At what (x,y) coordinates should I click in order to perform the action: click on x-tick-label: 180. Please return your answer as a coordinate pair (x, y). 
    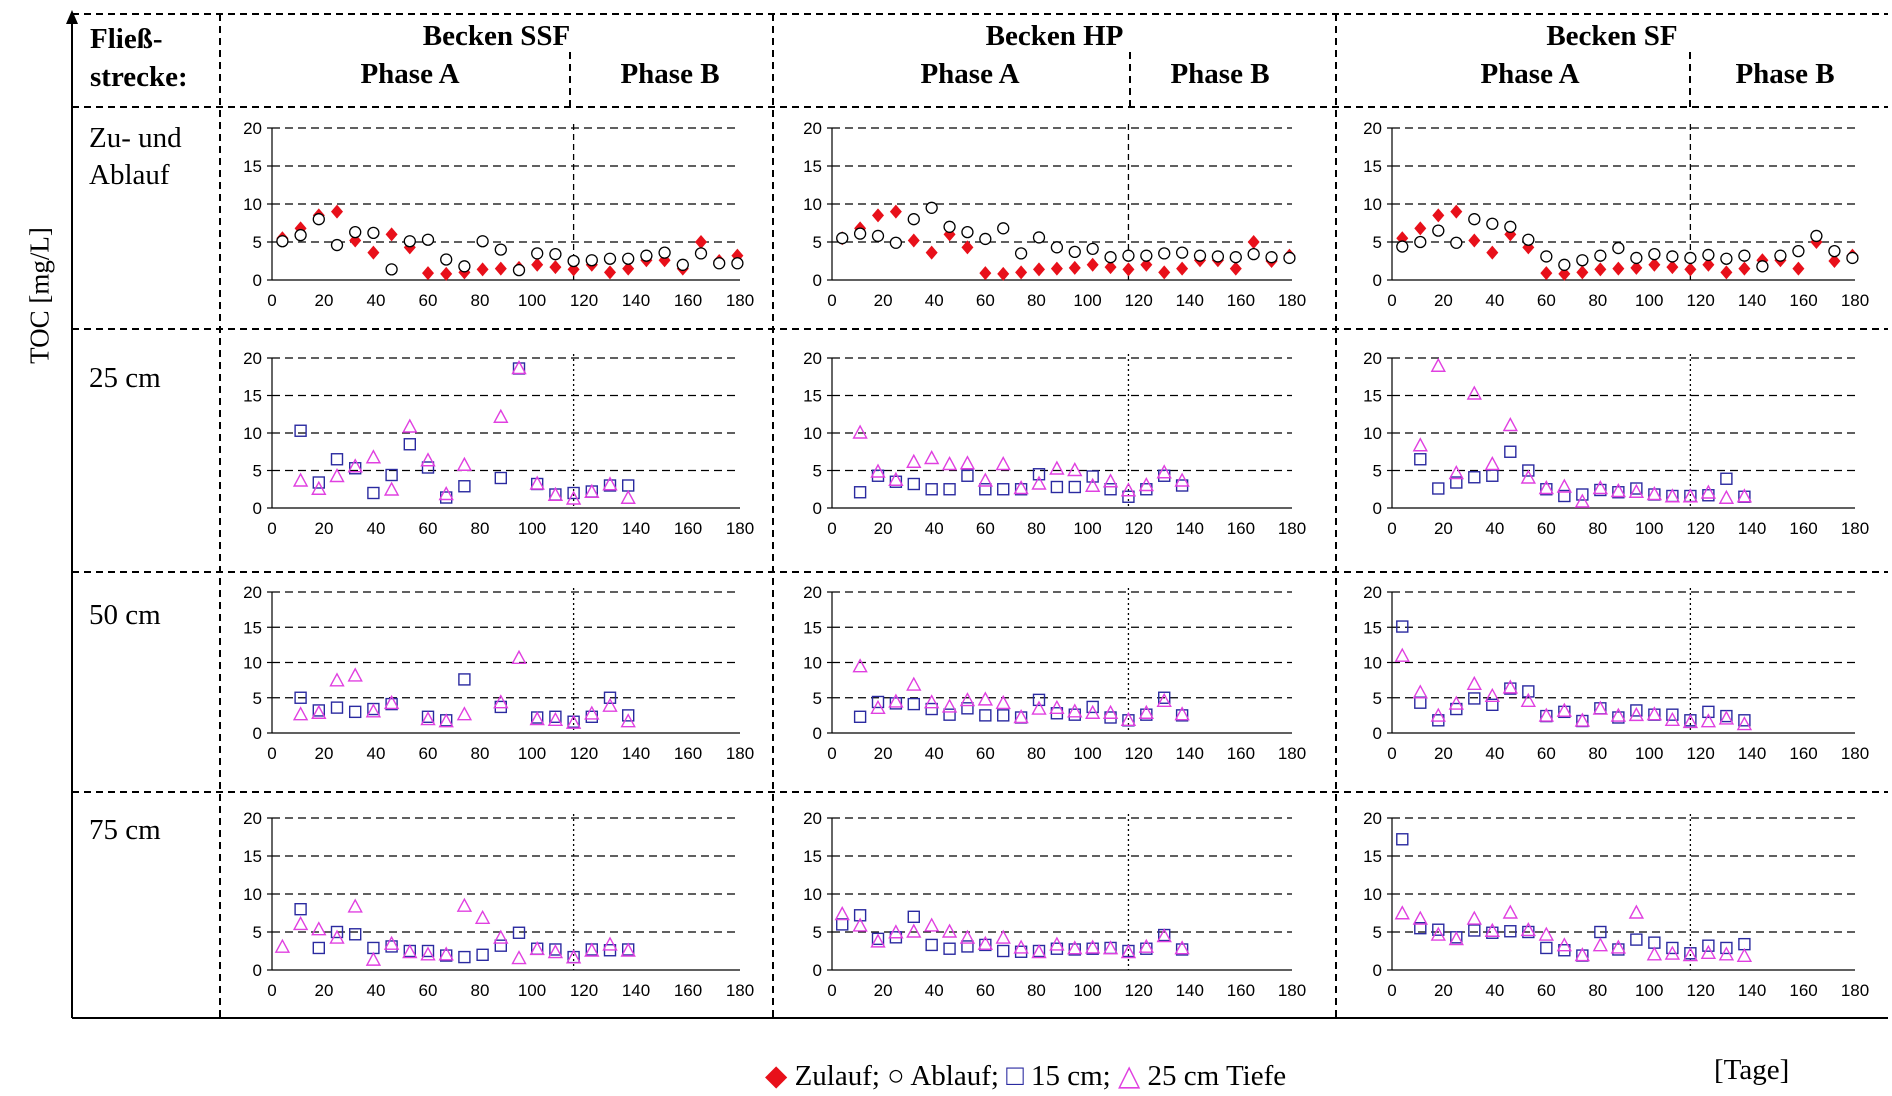
    Looking at the image, I should click on (740, 753).